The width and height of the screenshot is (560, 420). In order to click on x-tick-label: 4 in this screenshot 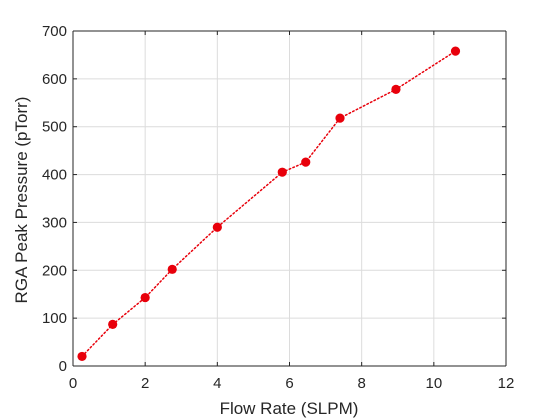, I will do `click(217, 383)`.